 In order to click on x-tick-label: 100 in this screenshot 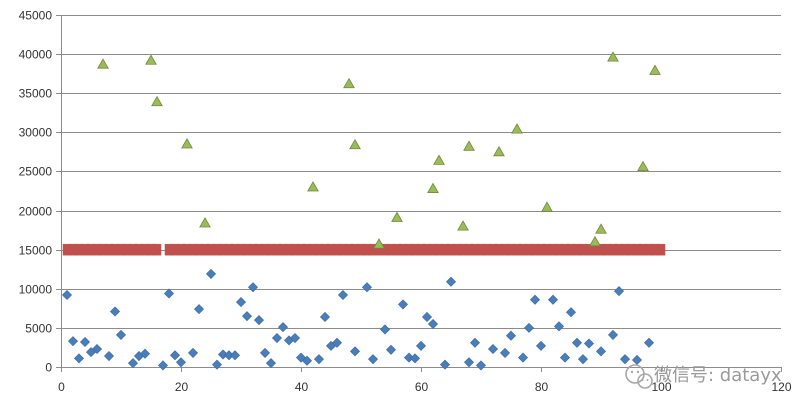, I will do `click(661, 387)`.